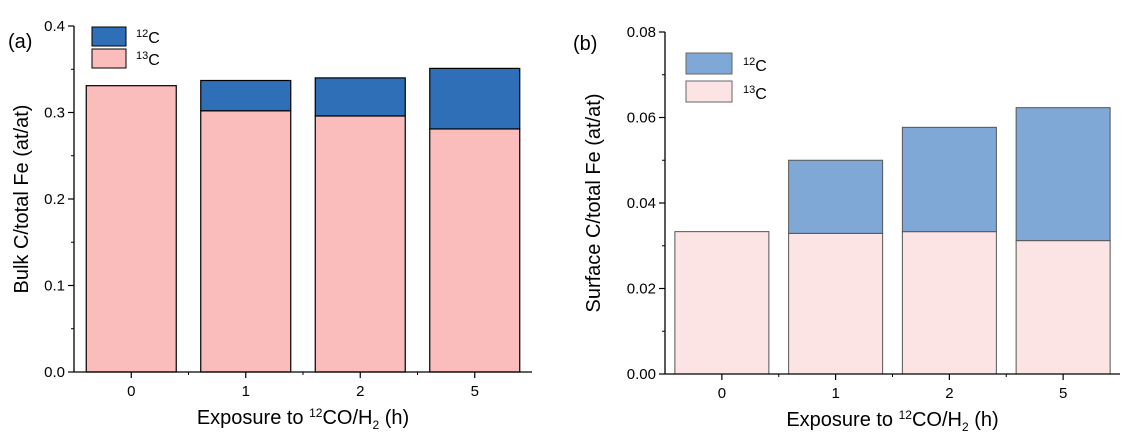 This screenshot has height=435, width=1122. I want to click on y-axis-title: Bulk C/total Fe (at/at), so click(22, 199).